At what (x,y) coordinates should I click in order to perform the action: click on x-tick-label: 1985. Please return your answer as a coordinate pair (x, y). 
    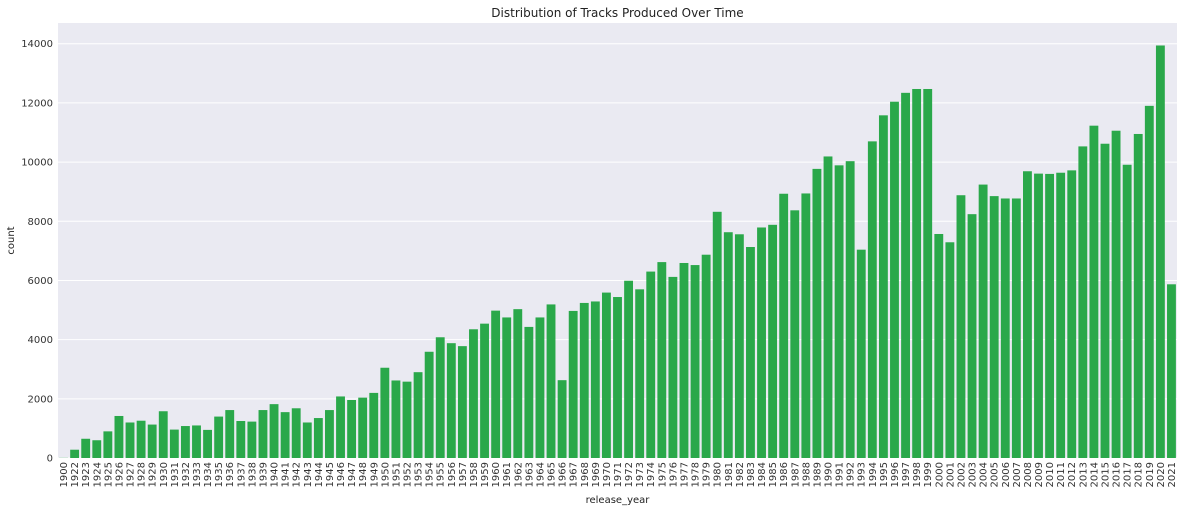
    Looking at the image, I should click on (773, 474).